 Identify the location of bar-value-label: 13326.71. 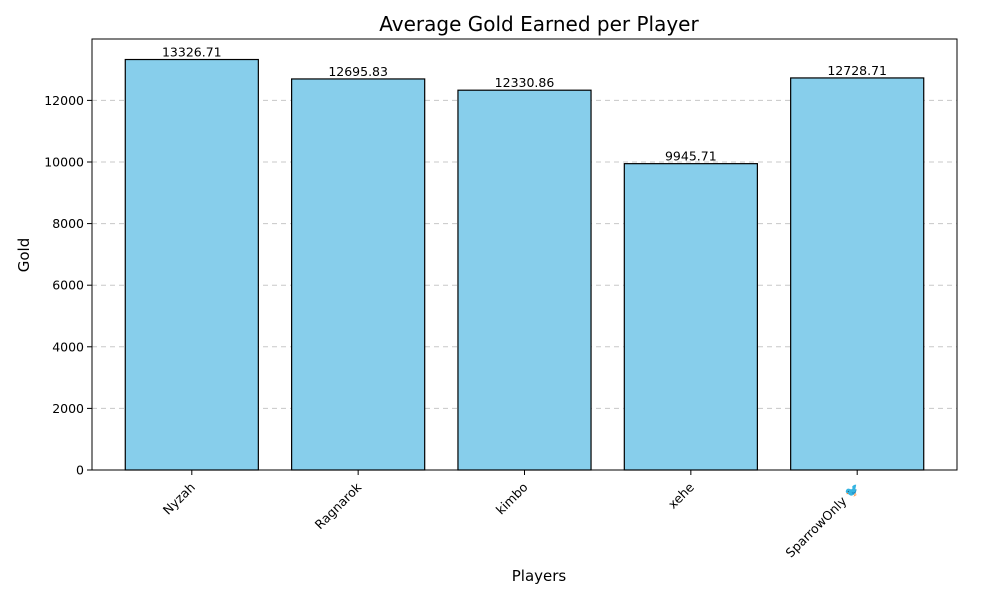
(192, 52).